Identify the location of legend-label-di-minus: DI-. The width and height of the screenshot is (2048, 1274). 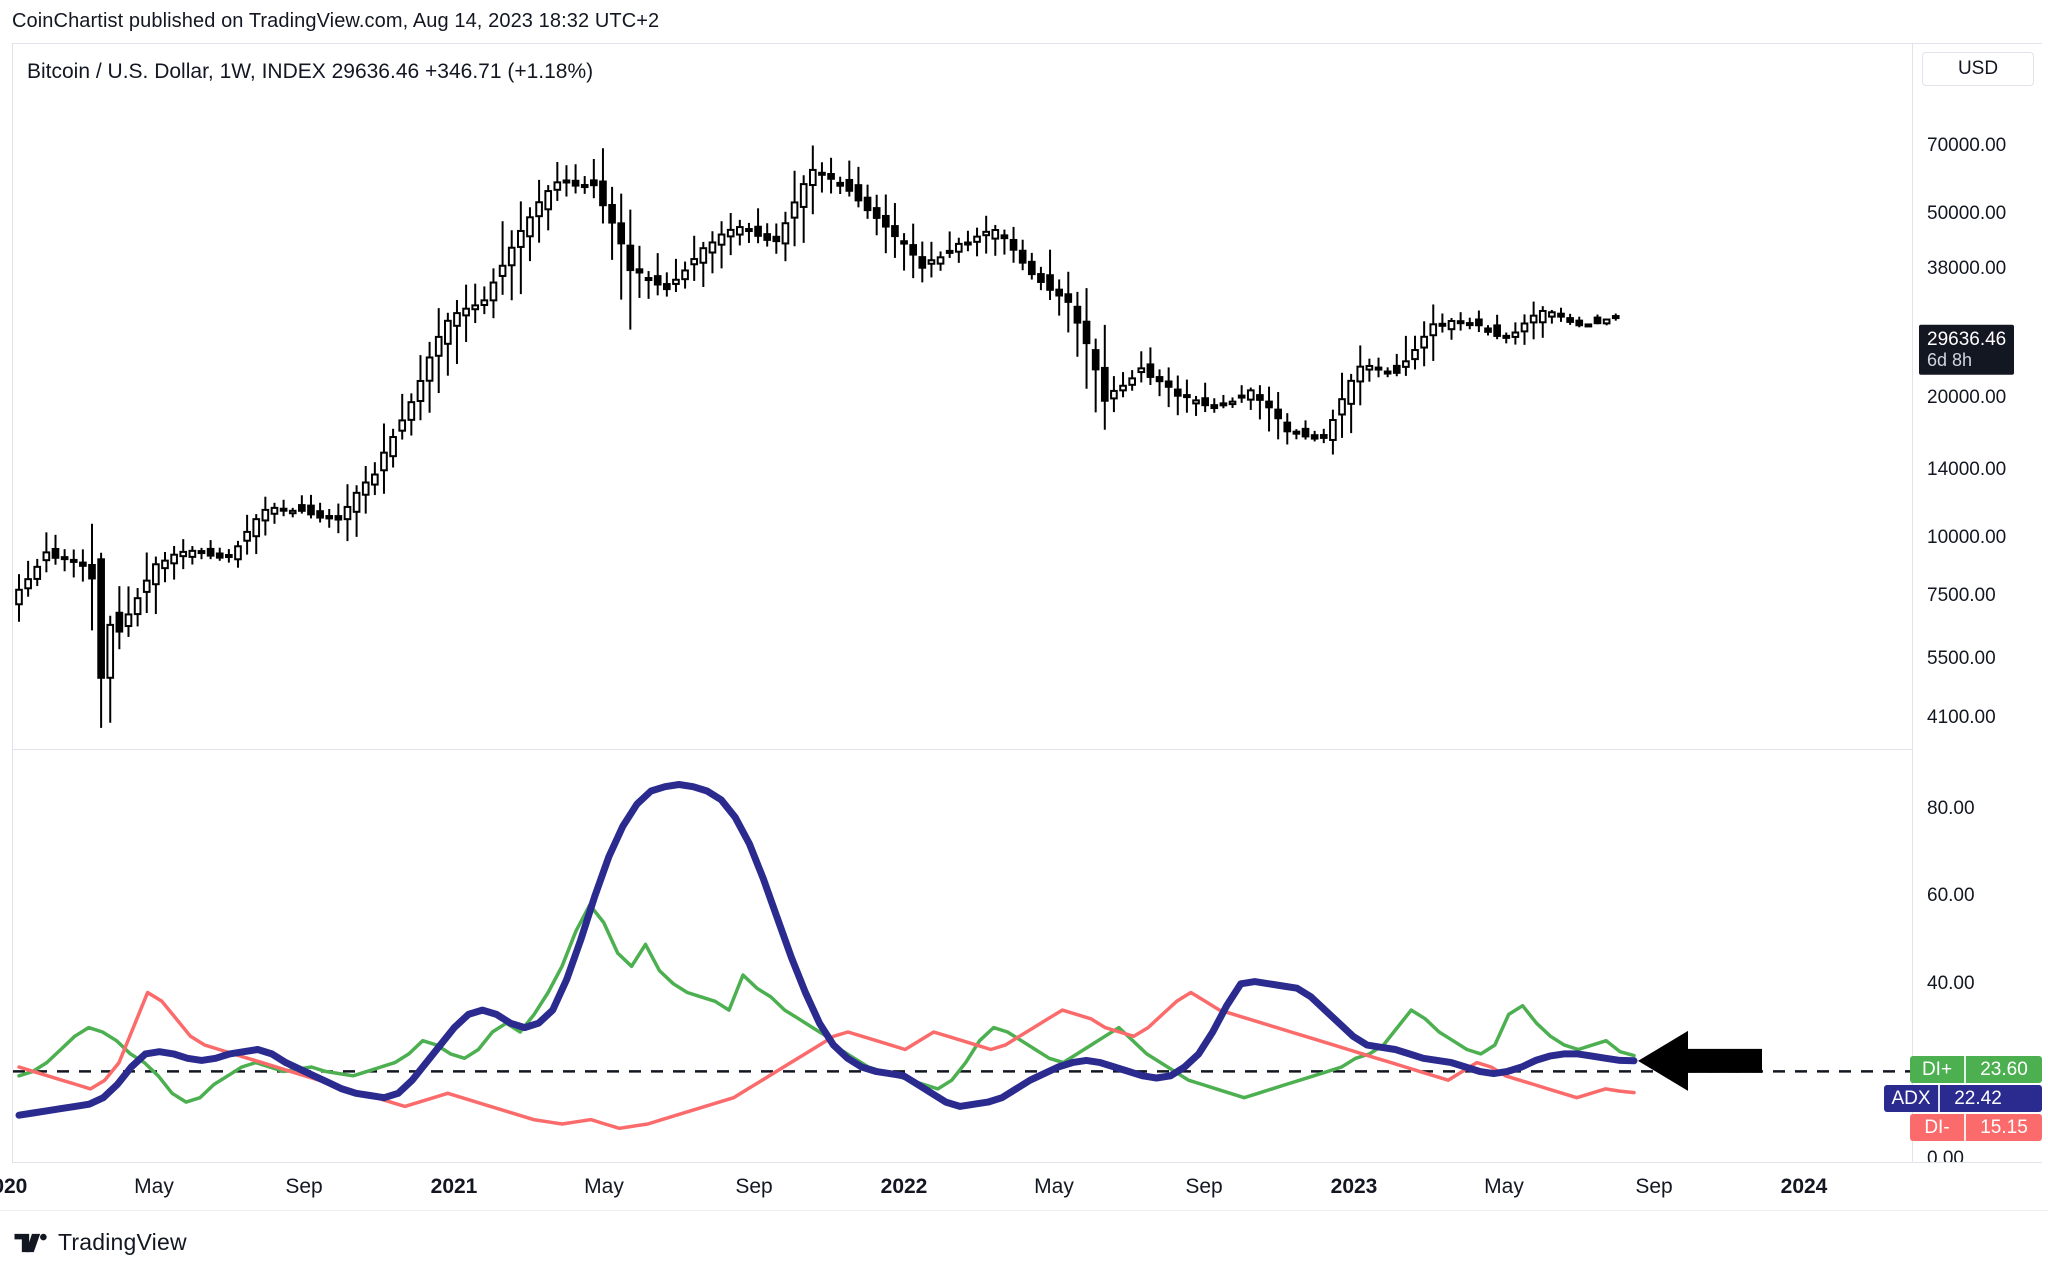
(1938, 1127).